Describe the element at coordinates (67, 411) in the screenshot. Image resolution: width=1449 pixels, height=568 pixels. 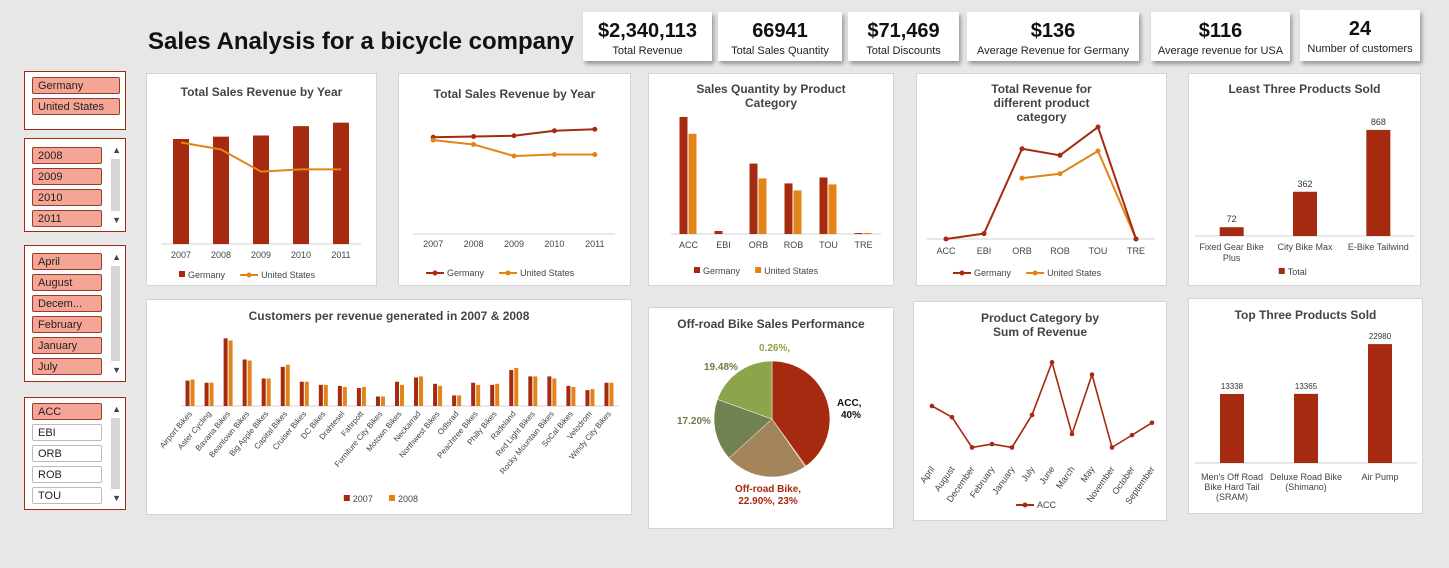
I see `slicer-item-acc: ACC` at that location.